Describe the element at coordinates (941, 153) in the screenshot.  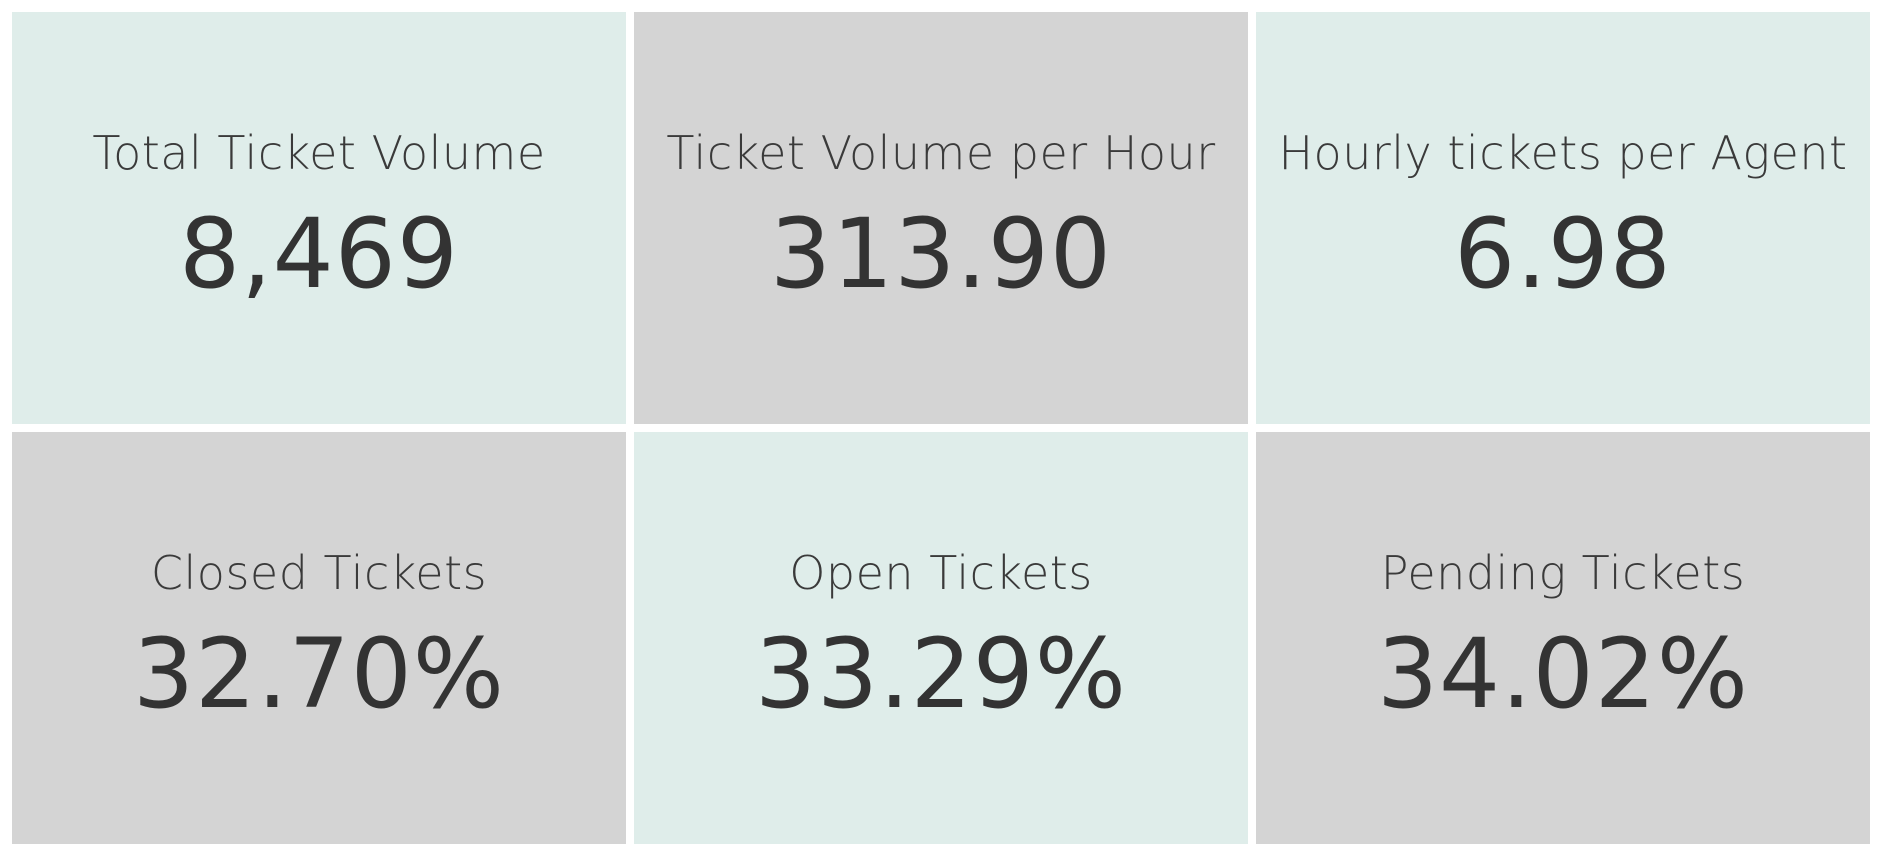
I see `kpi-label: Ticket Volume per Hour` at that location.